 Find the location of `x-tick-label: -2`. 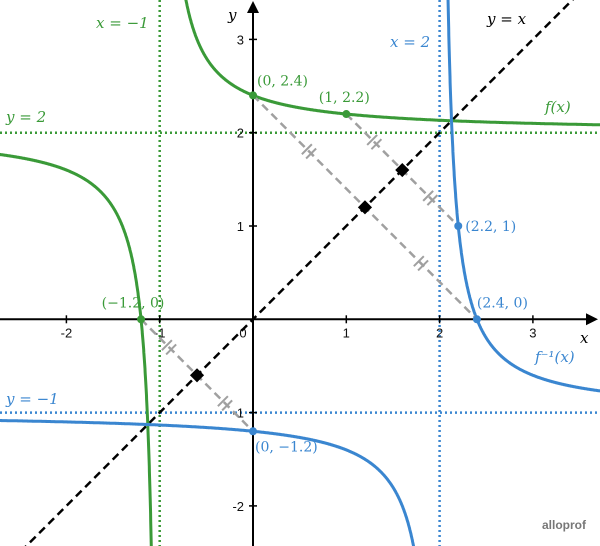

x-tick-label: -2 is located at coordinates (67, 332).